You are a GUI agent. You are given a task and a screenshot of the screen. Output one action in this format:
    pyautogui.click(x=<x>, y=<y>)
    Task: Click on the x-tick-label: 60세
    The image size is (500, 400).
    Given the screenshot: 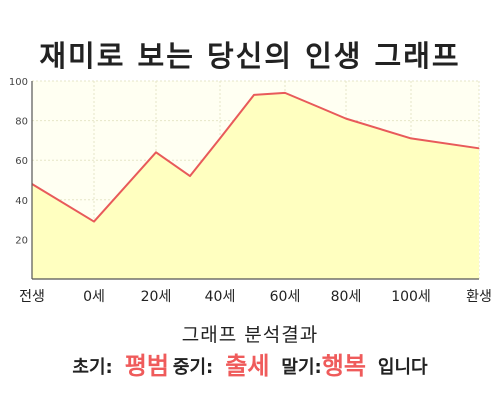 What is the action you would take?
    pyautogui.click(x=285, y=297)
    